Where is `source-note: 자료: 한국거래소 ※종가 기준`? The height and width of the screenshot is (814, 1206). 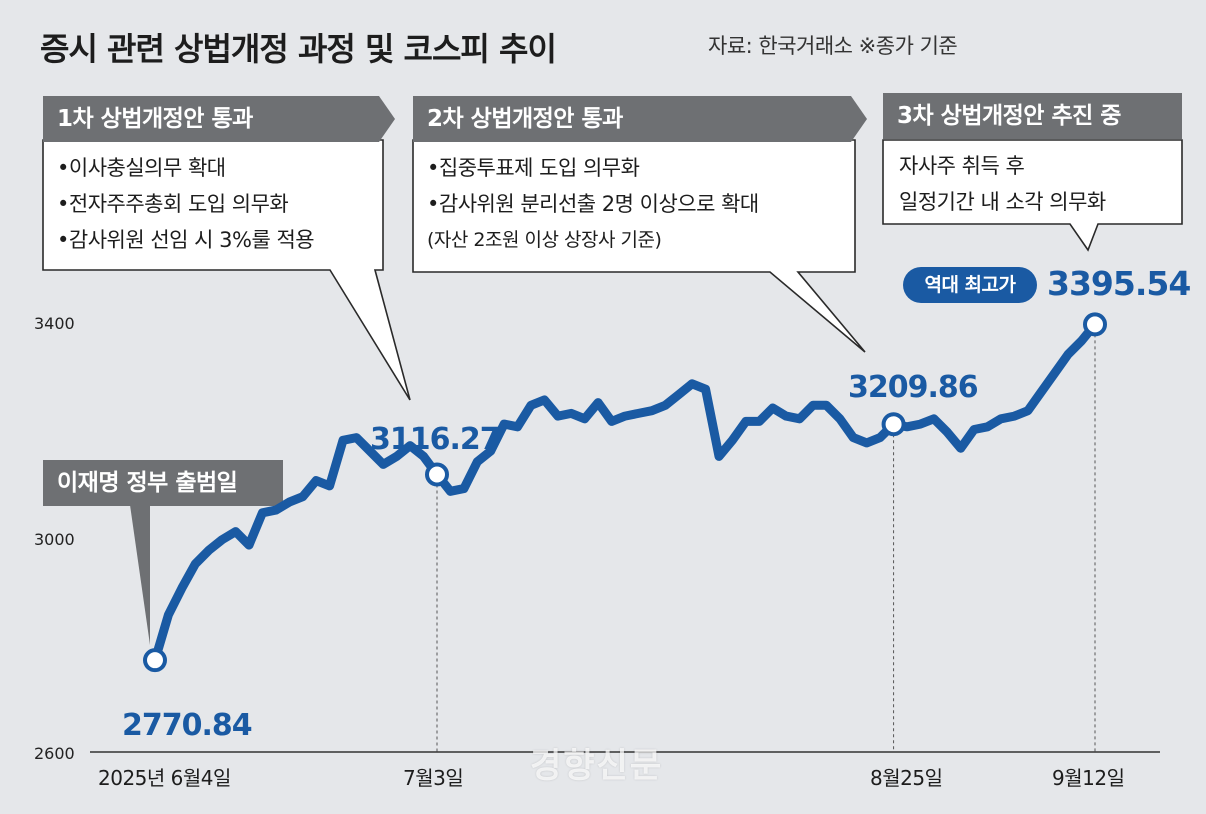
source-note: 자료: 한국거래소 ※종가 기준 is located at coordinates (833, 46).